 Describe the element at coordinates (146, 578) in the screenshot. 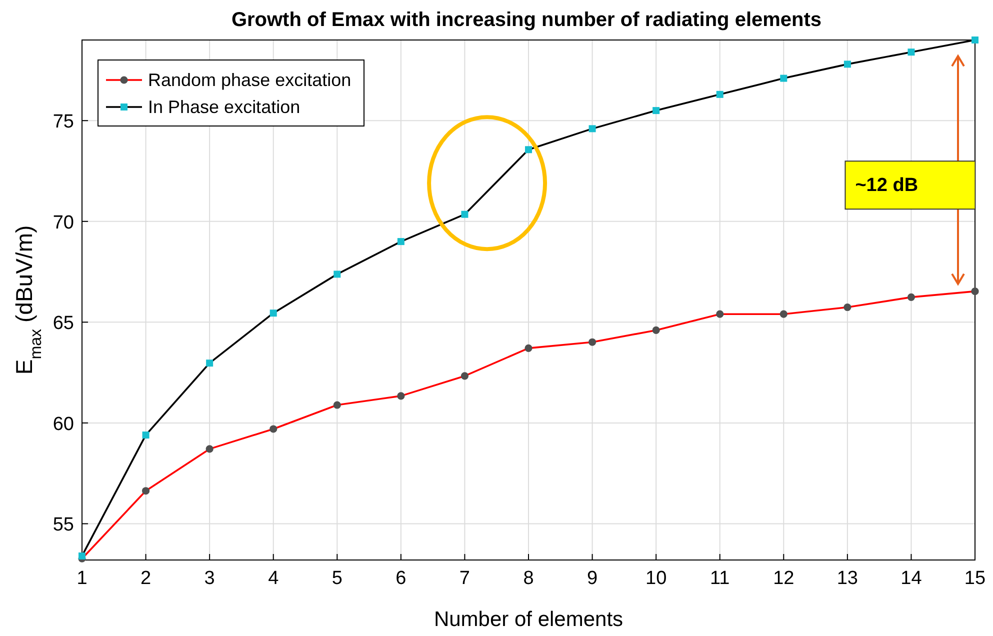

I see `x-tick-label: 2` at that location.